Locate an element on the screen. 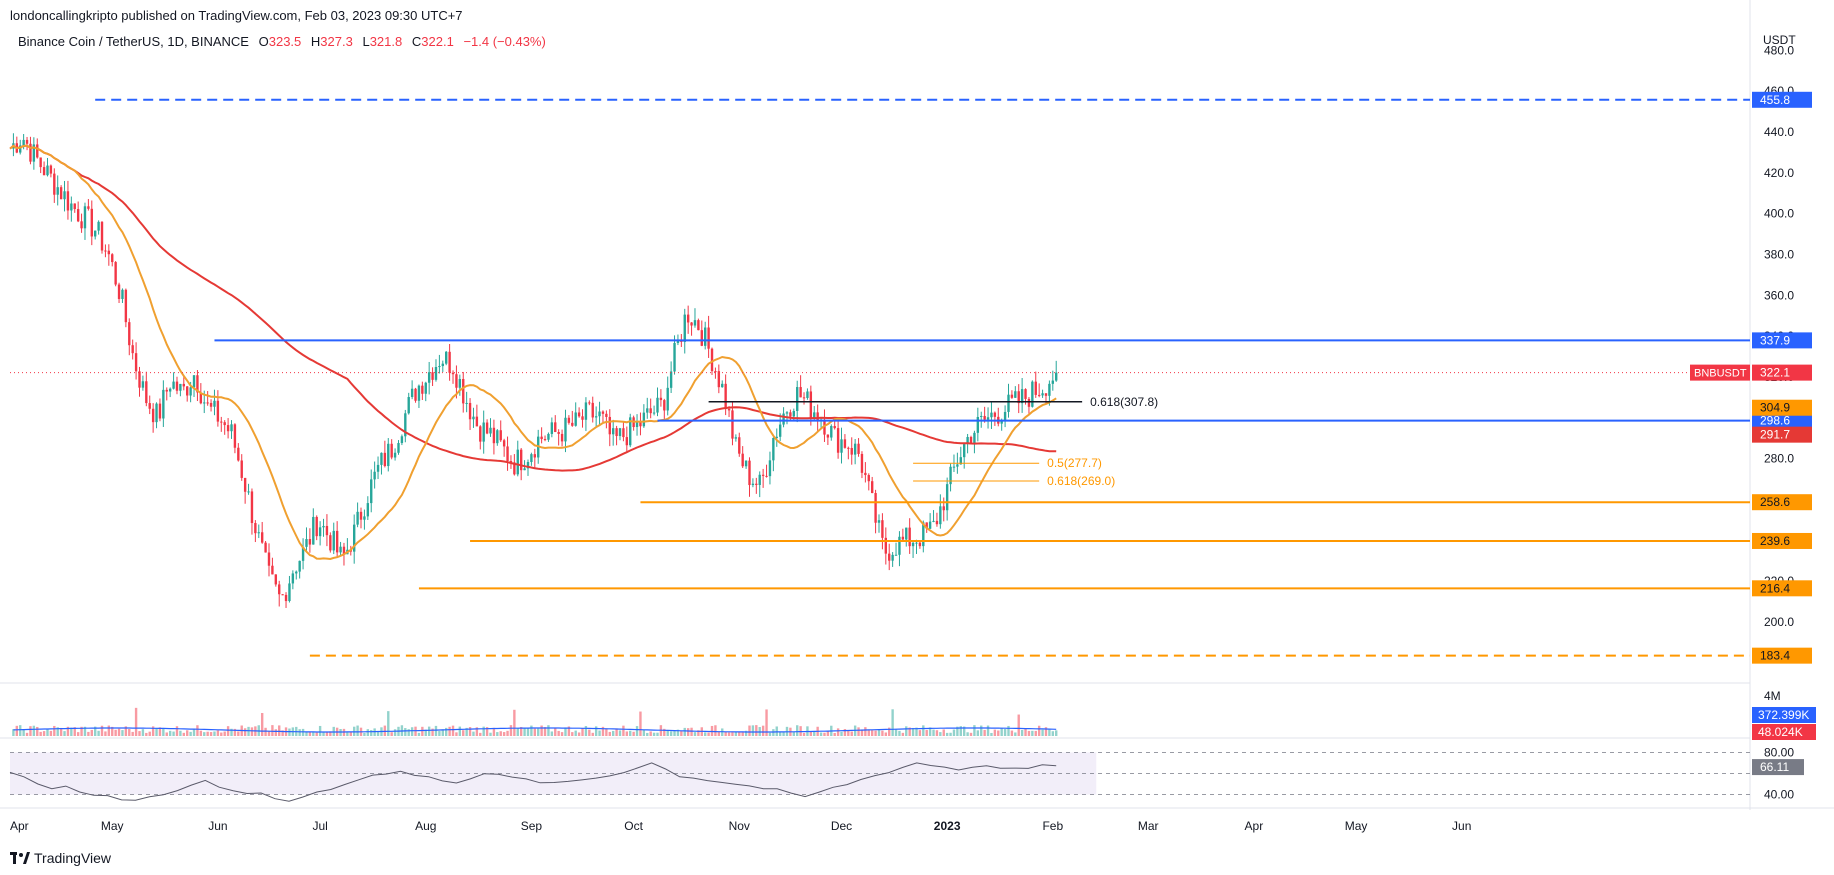  symbol-title: Binance Coin / TetherUS, 1D, BINANCE is located at coordinates (133, 41).